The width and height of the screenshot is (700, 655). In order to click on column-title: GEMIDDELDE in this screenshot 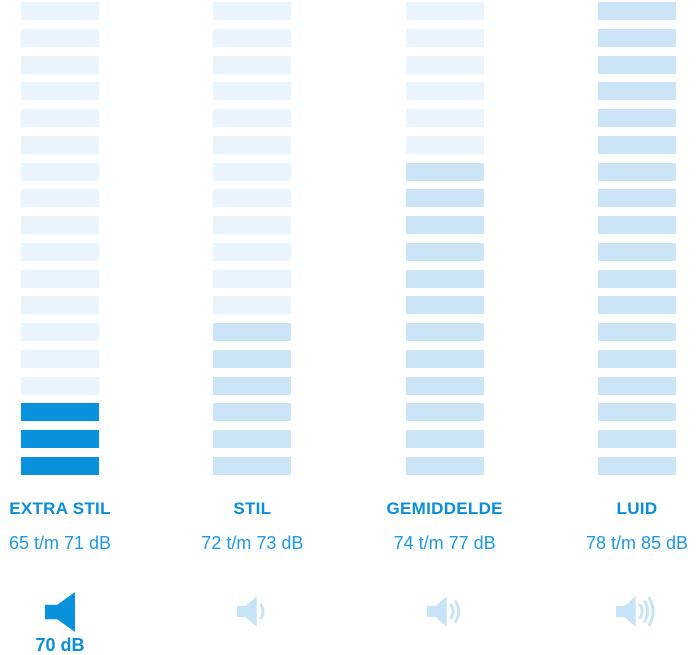, I will do `click(444, 508)`.